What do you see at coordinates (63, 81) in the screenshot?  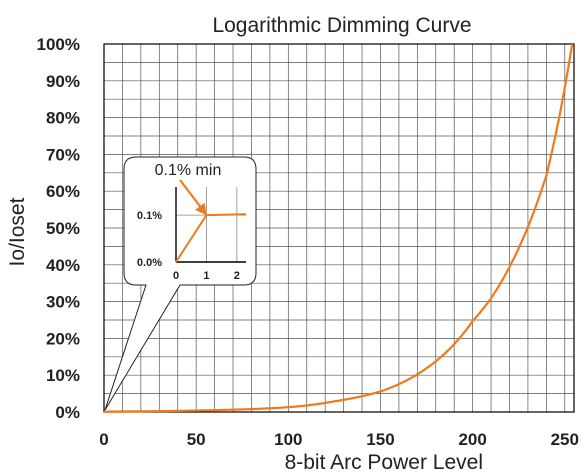 I see `y-tick-label: 90%` at bounding box center [63, 81].